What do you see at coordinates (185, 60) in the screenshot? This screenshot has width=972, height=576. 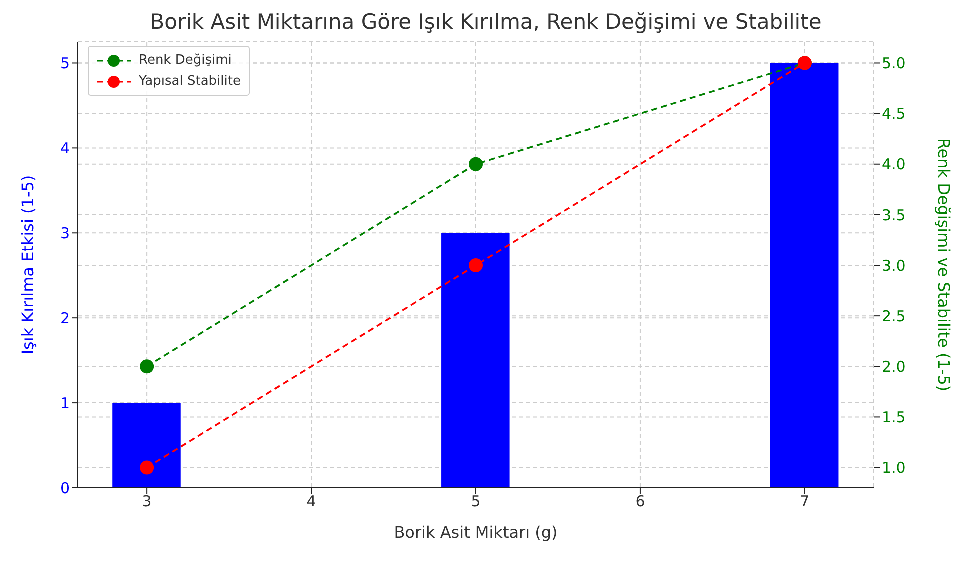 I see `legend-label: Renk Değişimi` at bounding box center [185, 60].